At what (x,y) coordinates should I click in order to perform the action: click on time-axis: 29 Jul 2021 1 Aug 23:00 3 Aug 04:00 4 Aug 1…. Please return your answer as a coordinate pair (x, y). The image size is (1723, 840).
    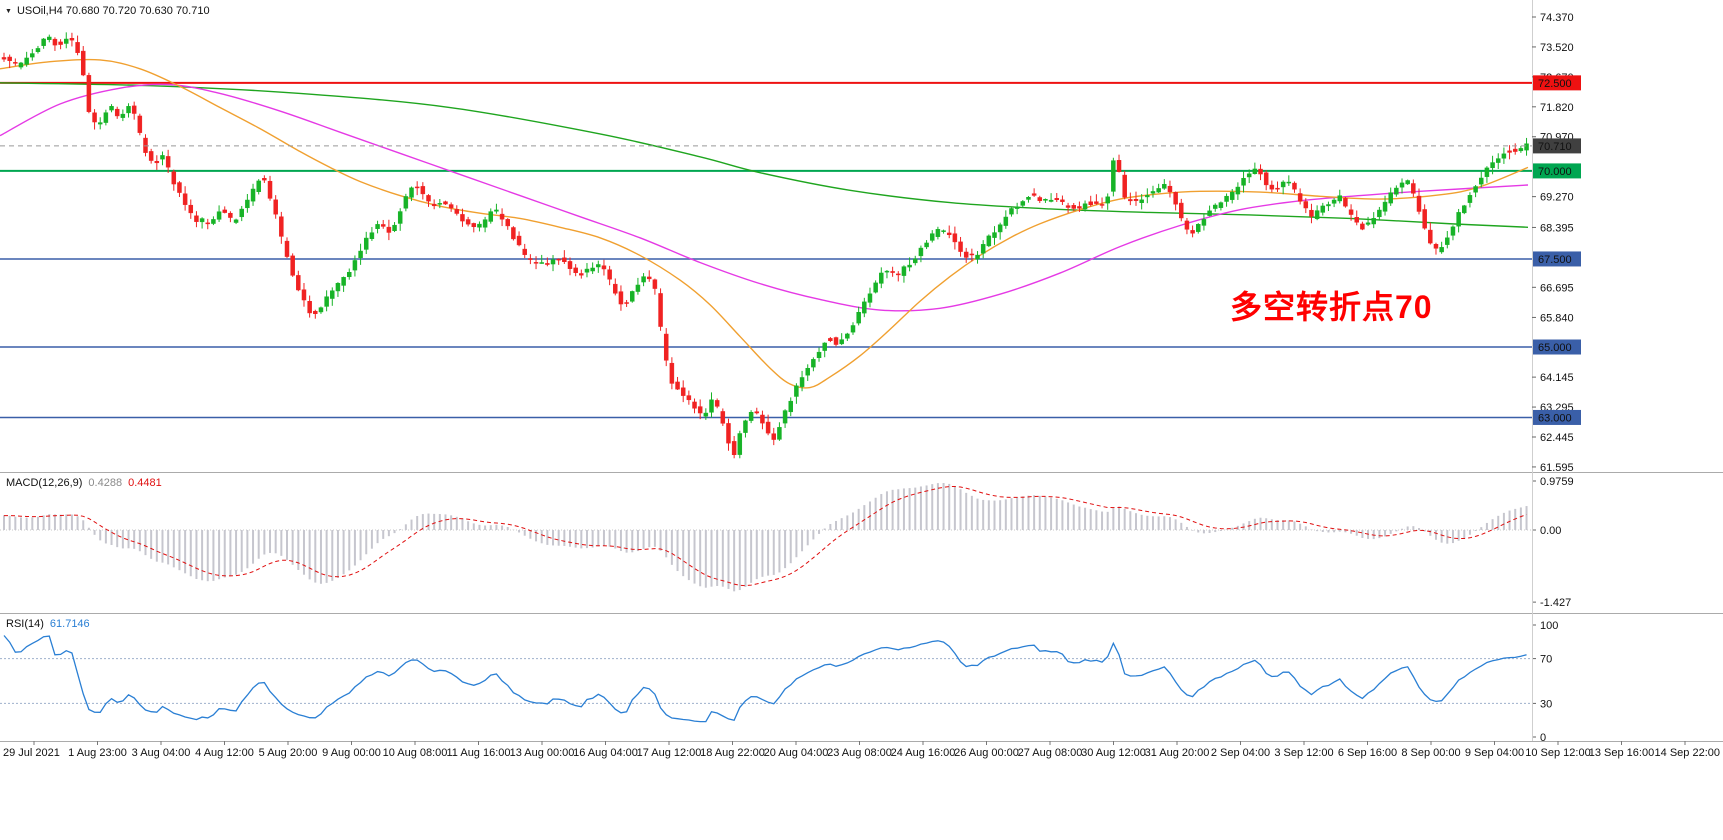
    Looking at the image, I should click on (861, 750).